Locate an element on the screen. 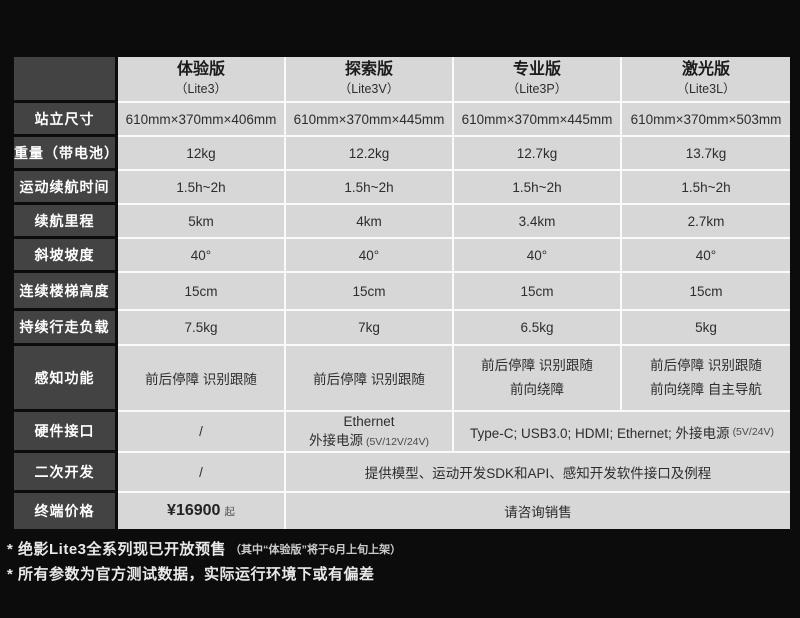 The width and height of the screenshot is (800, 618). column-header-lite3v: 探索版 （Lite3V） is located at coordinates (370, 80).